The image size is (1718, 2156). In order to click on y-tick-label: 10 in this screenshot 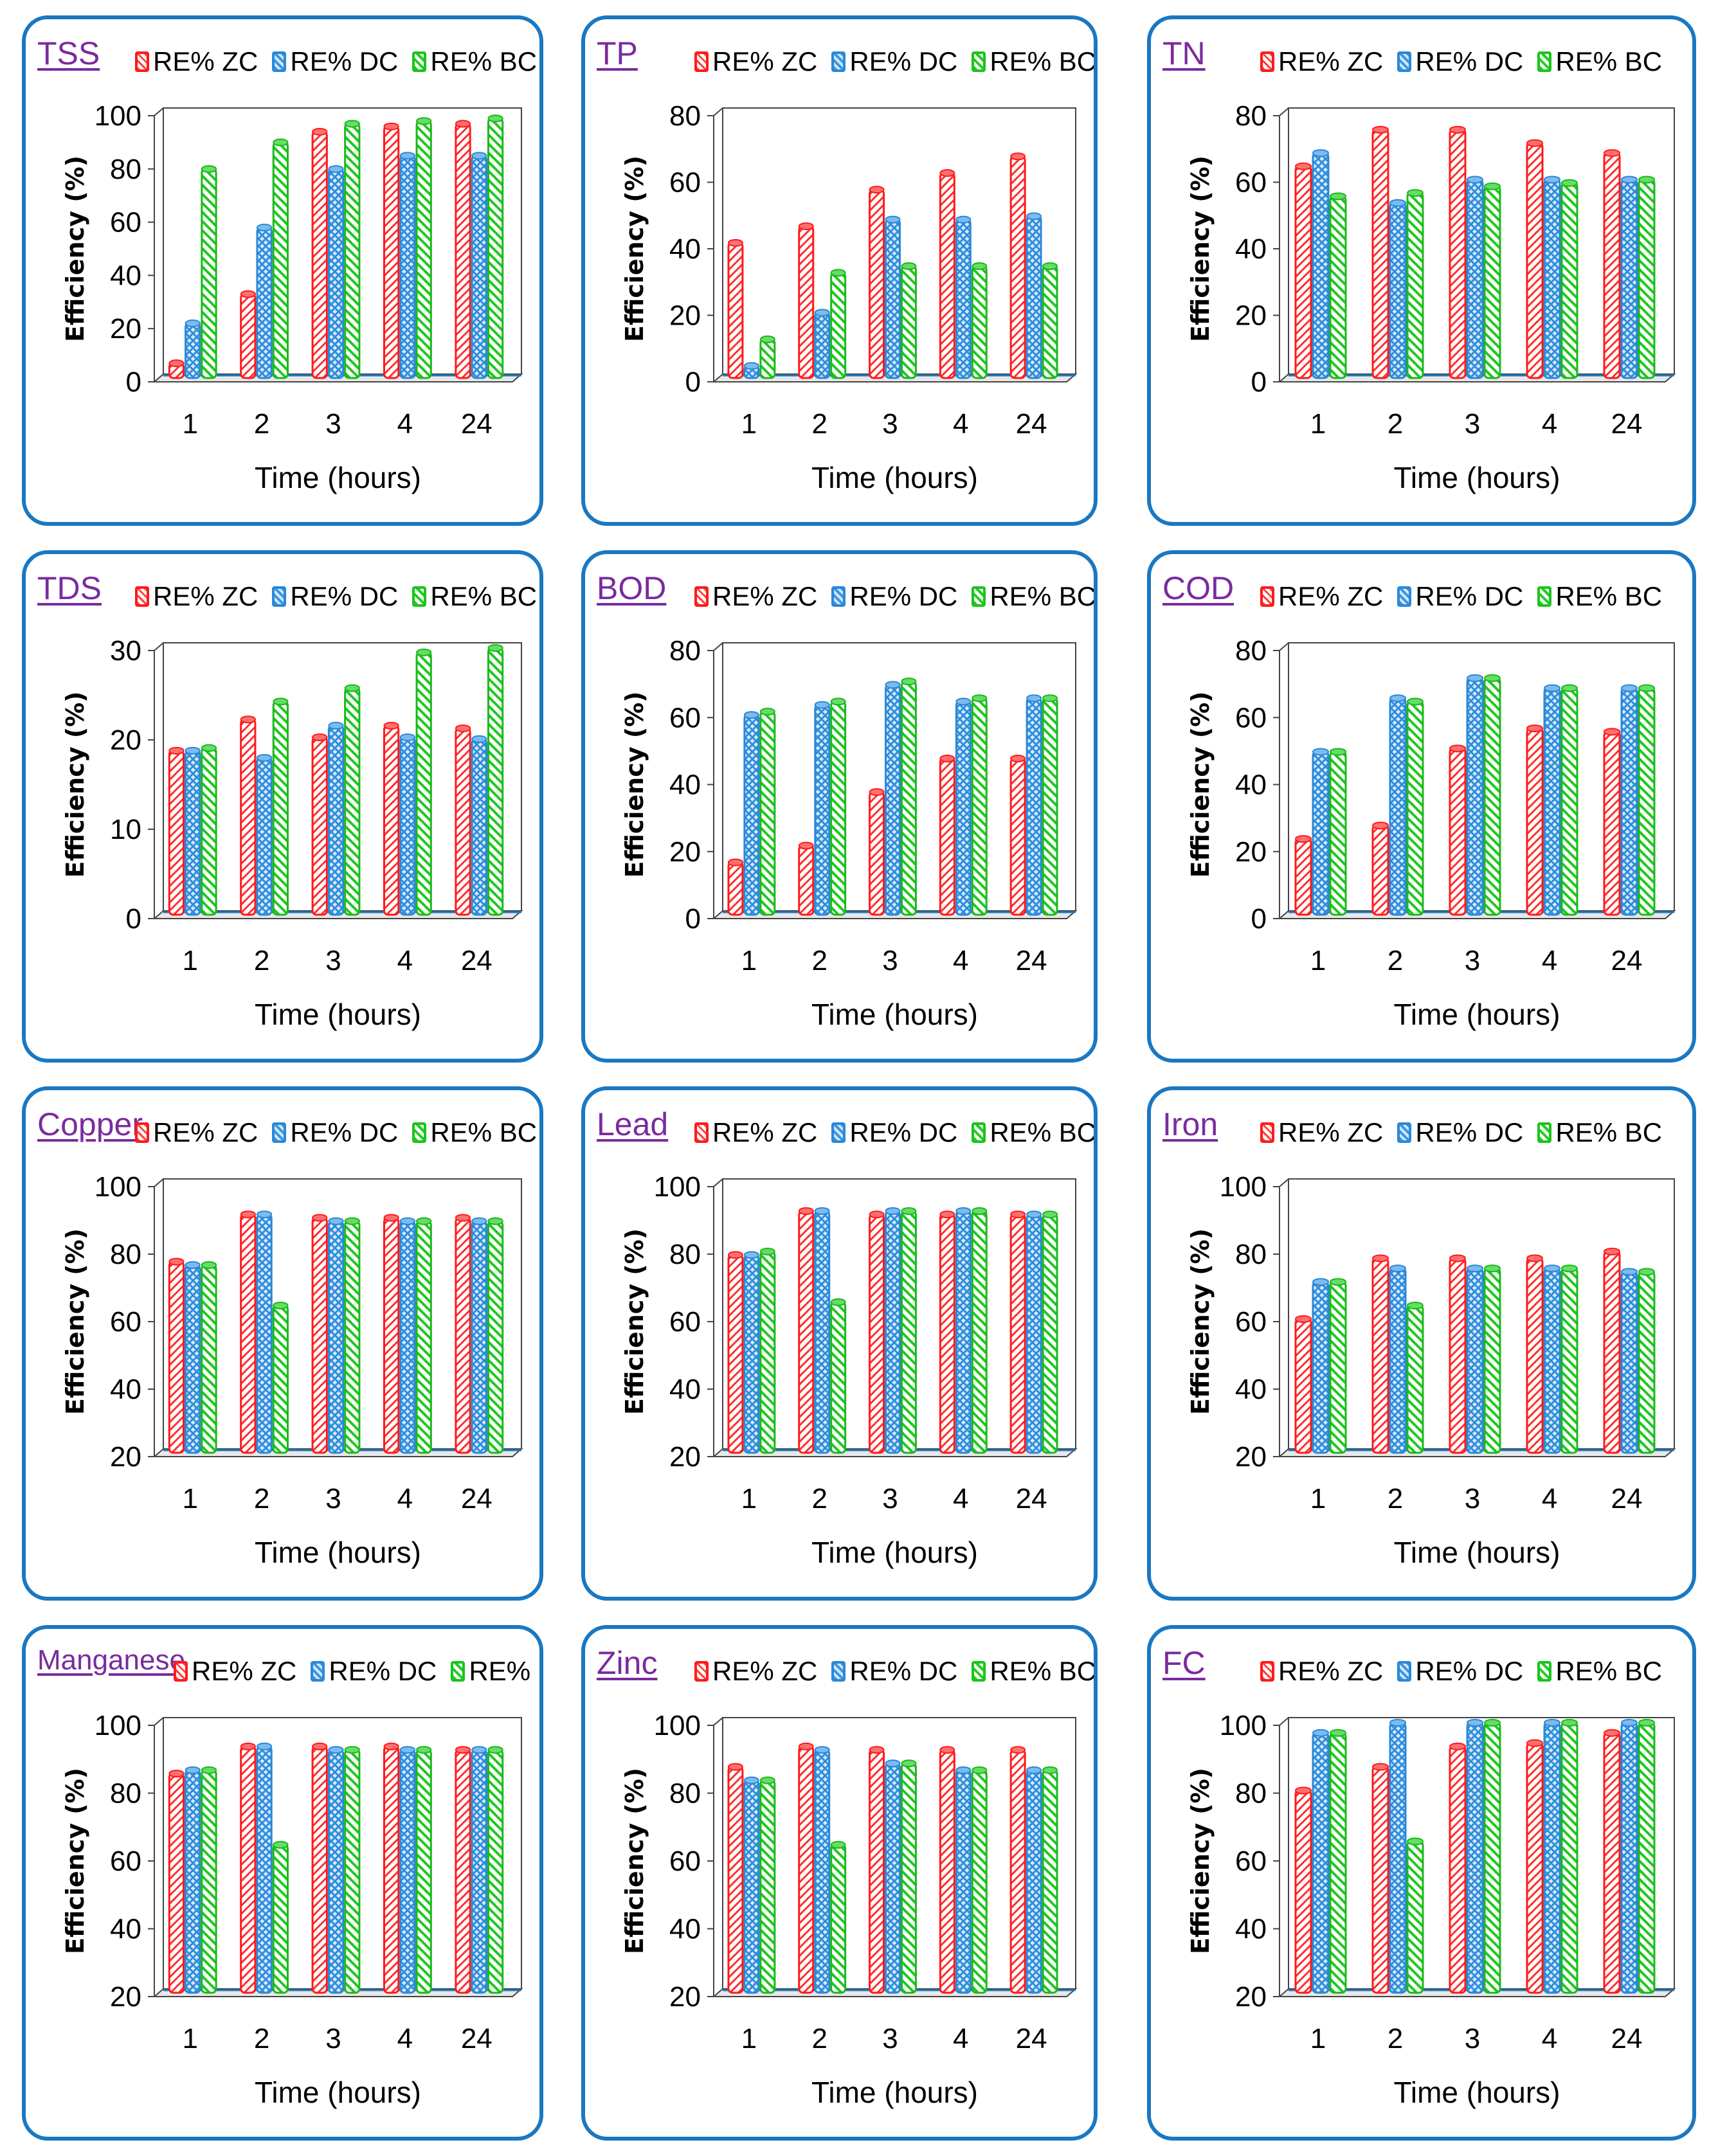, I will do `click(126, 829)`.